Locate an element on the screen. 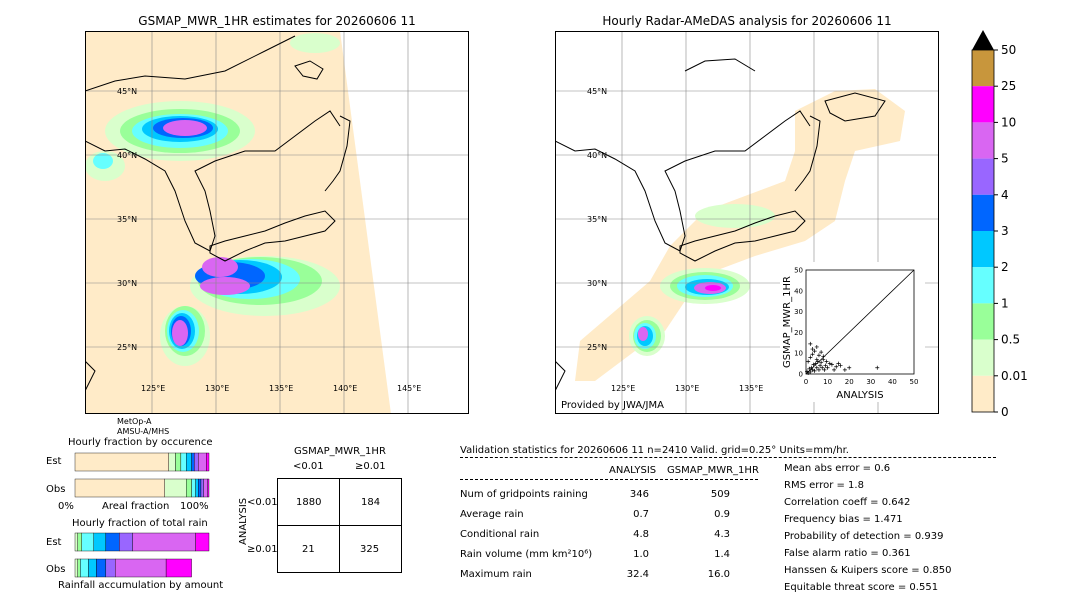 Image resolution: width=1080 pixels, height=612 pixels. stat-row-analysis: 1.0 is located at coordinates (641, 554).